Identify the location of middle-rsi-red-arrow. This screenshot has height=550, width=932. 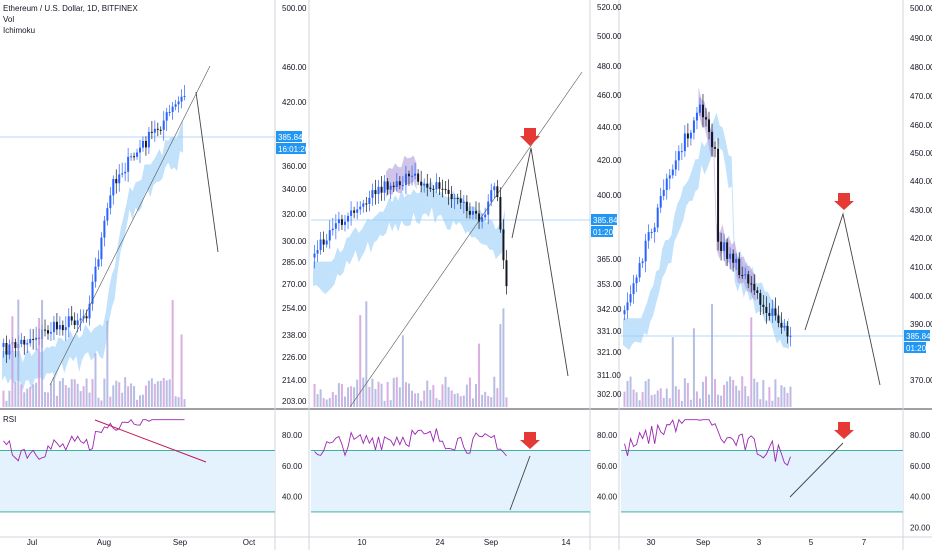
(530, 440).